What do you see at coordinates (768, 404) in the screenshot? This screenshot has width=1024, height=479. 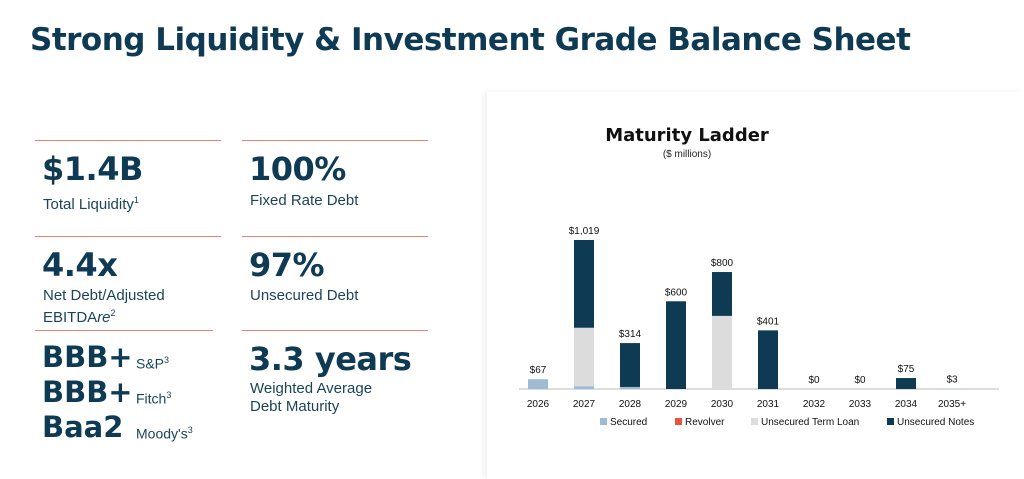 I see `x-tick-label: 2031` at bounding box center [768, 404].